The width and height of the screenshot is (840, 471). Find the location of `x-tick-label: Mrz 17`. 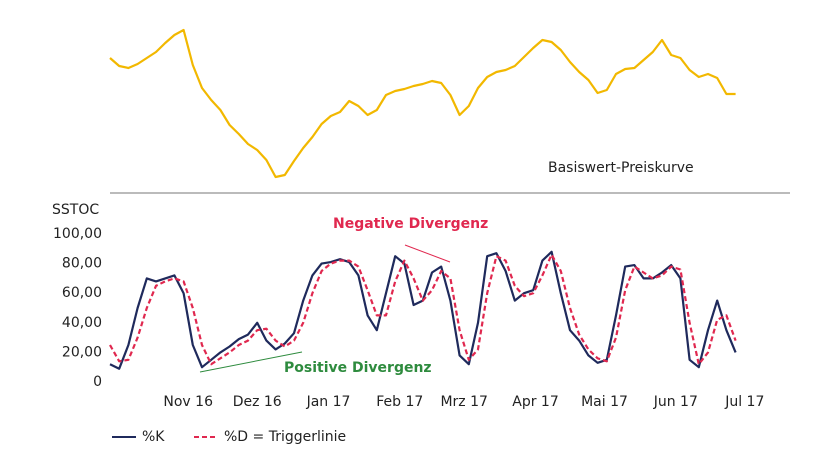

x-tick-label: Mrz 17 is located at coordinates (463, 402).